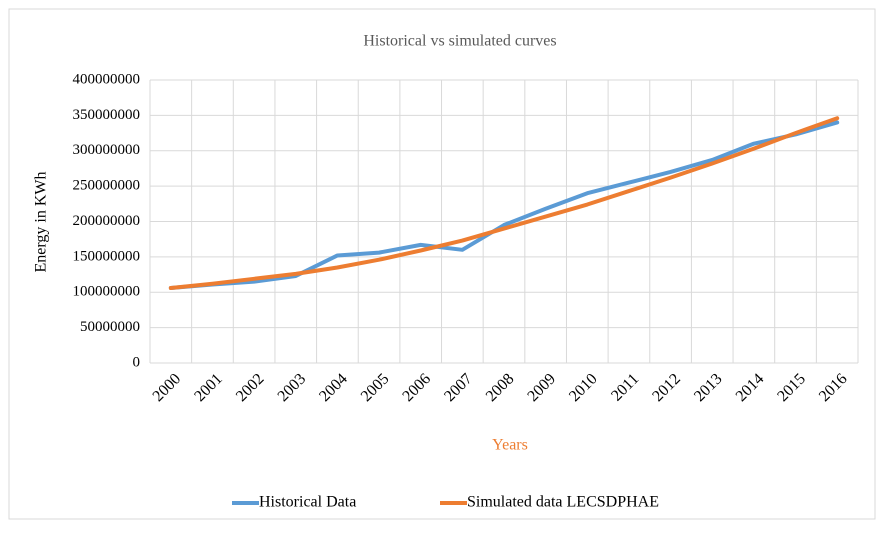 The width and height of the screenshot is (885, 533). What do you see at coordinates (107, 256) in the screenshot?
I see `y-tick-label: 150000000` at bounding box center [107, 256].